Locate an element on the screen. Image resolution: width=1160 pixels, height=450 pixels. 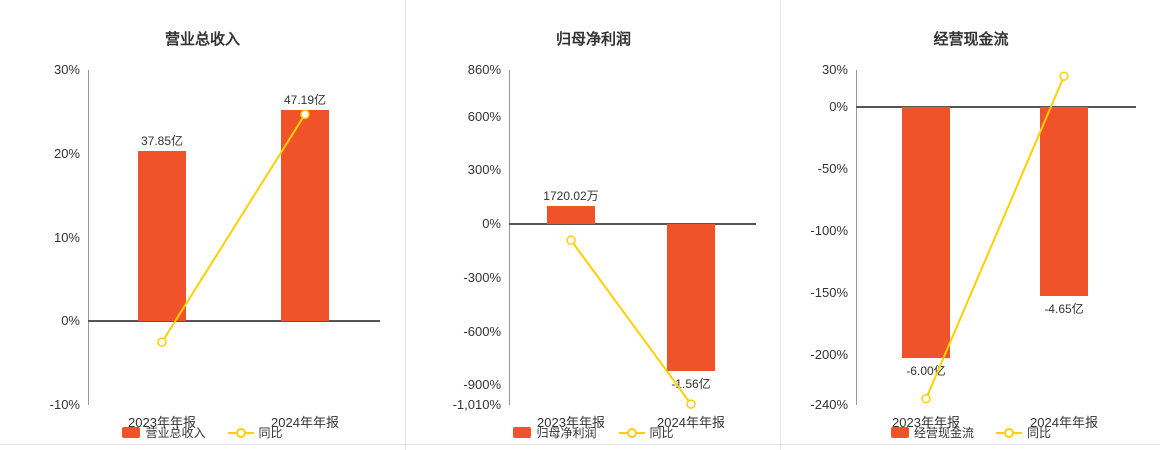
y-tick-label: -100% is located at coordinates (829, 231).